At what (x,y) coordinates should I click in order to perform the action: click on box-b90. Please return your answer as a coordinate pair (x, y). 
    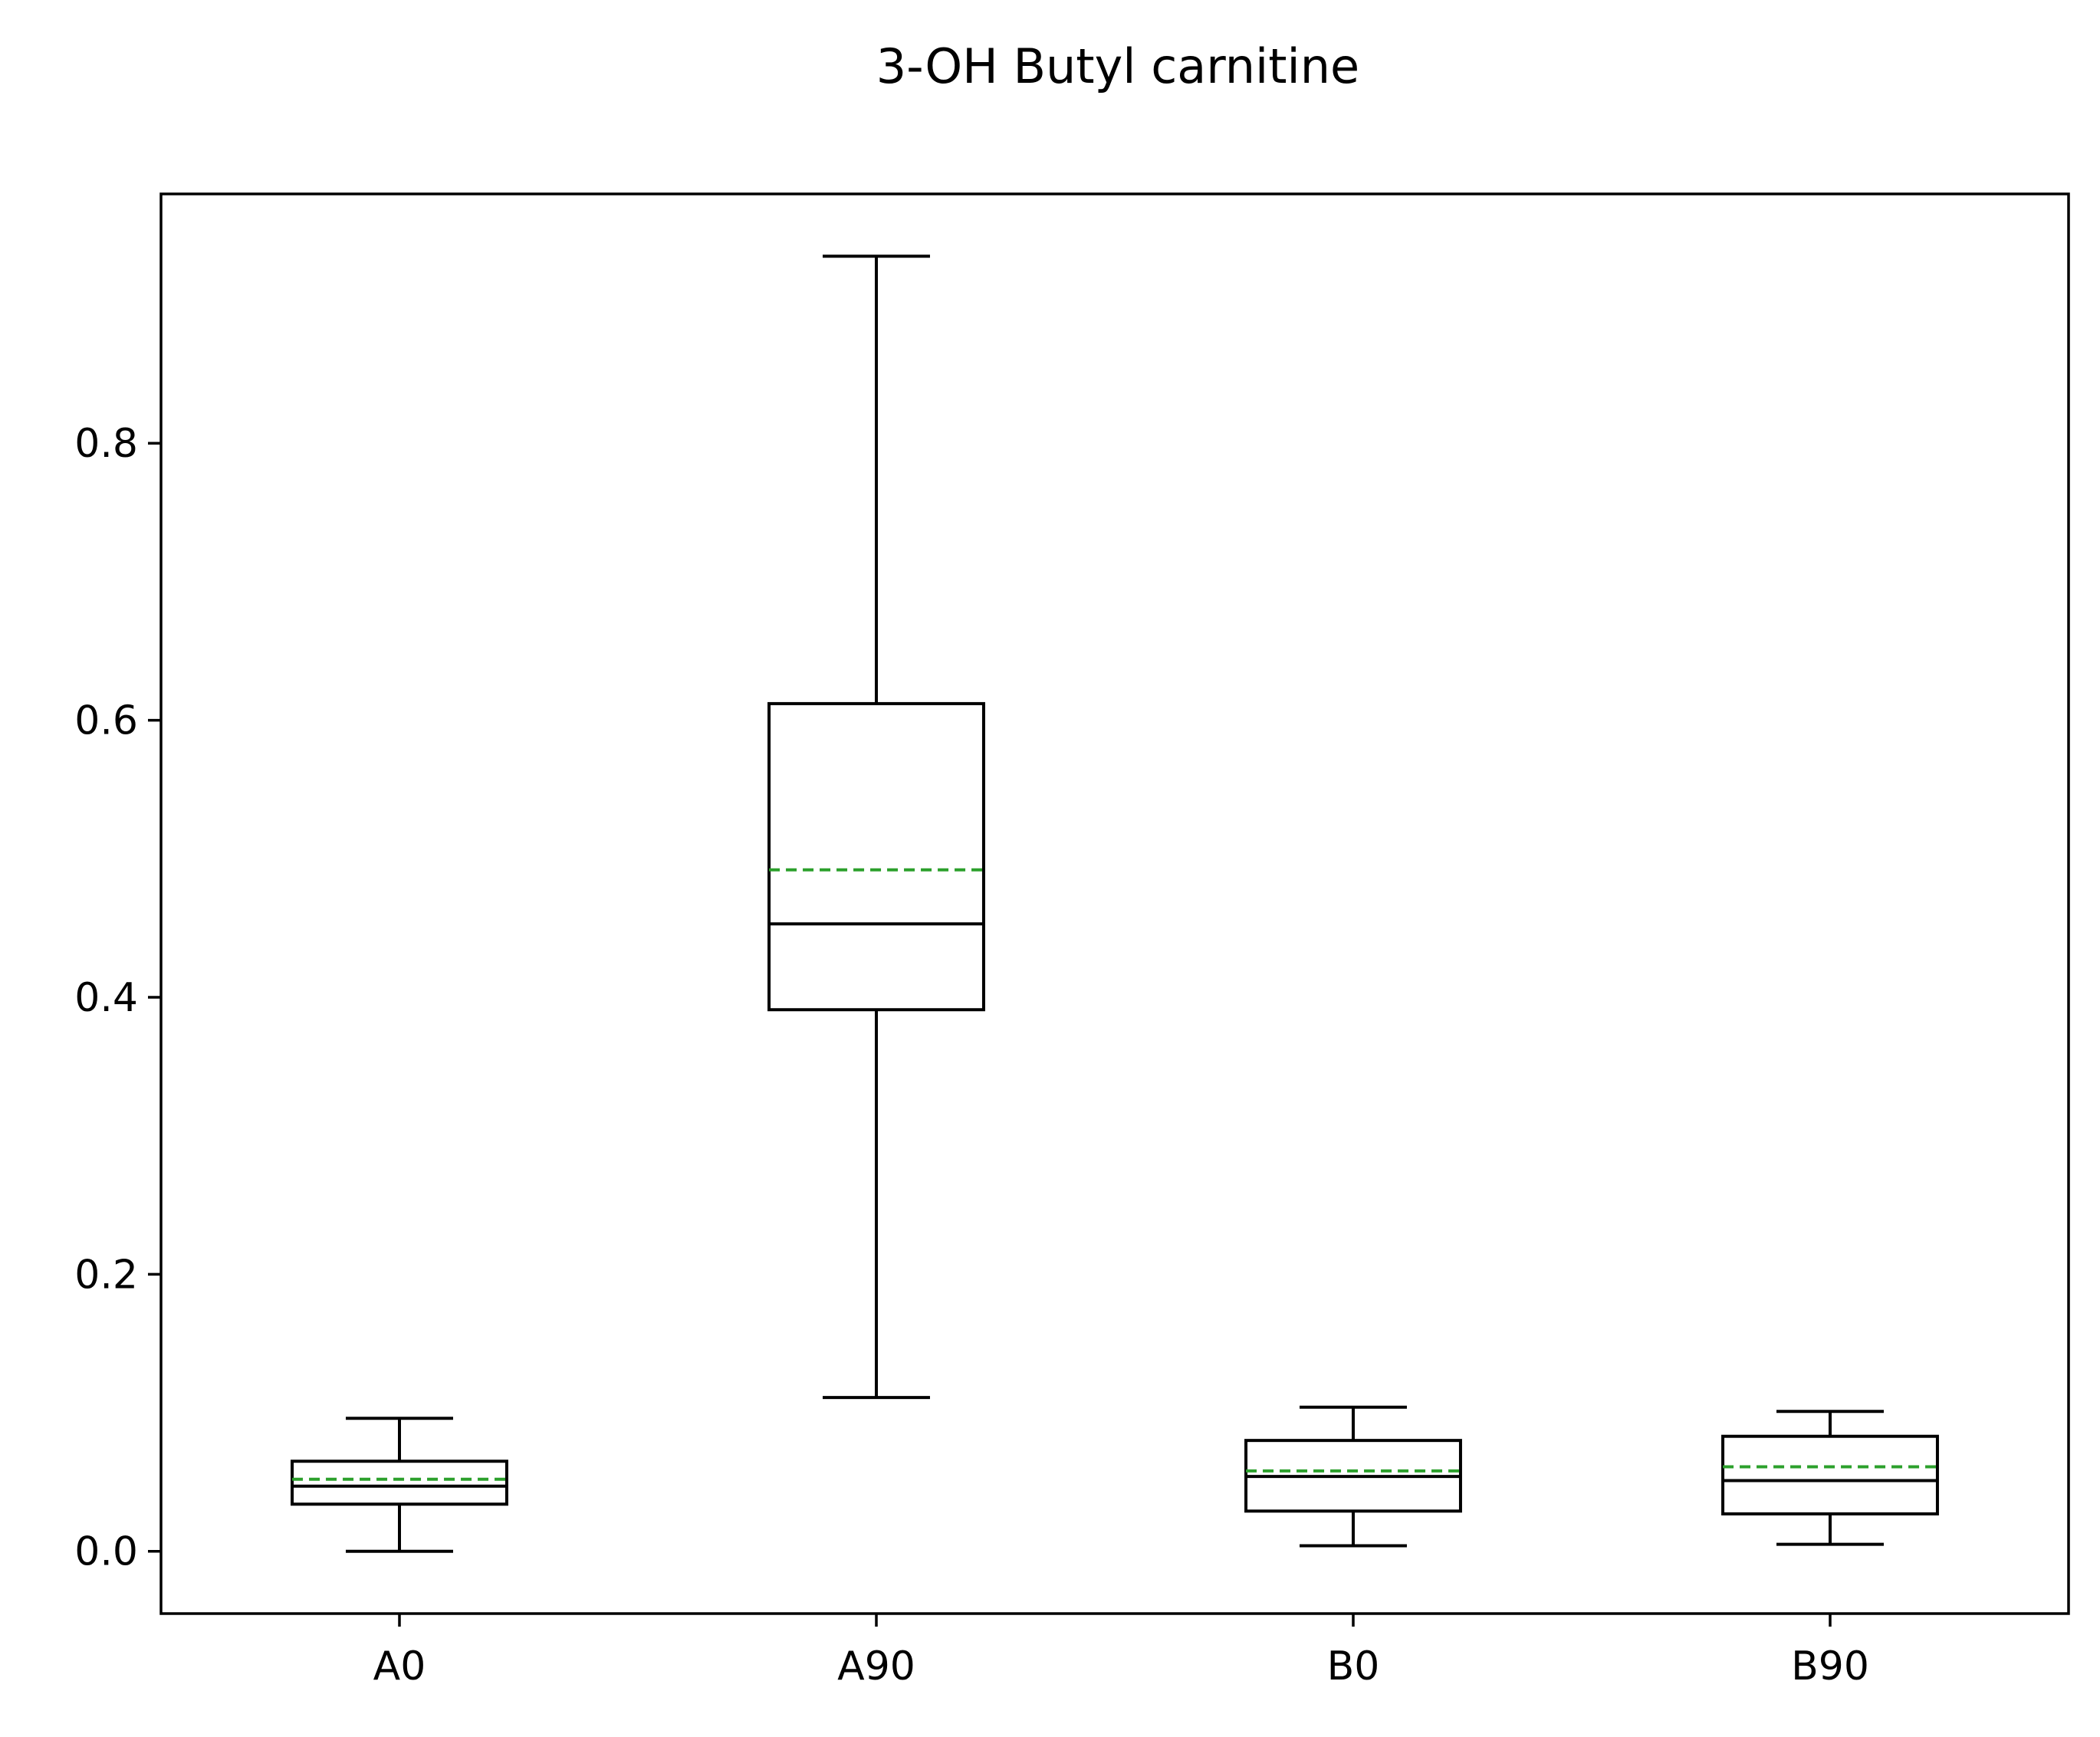
    Looking at the image, I should click on (1830, 1478).